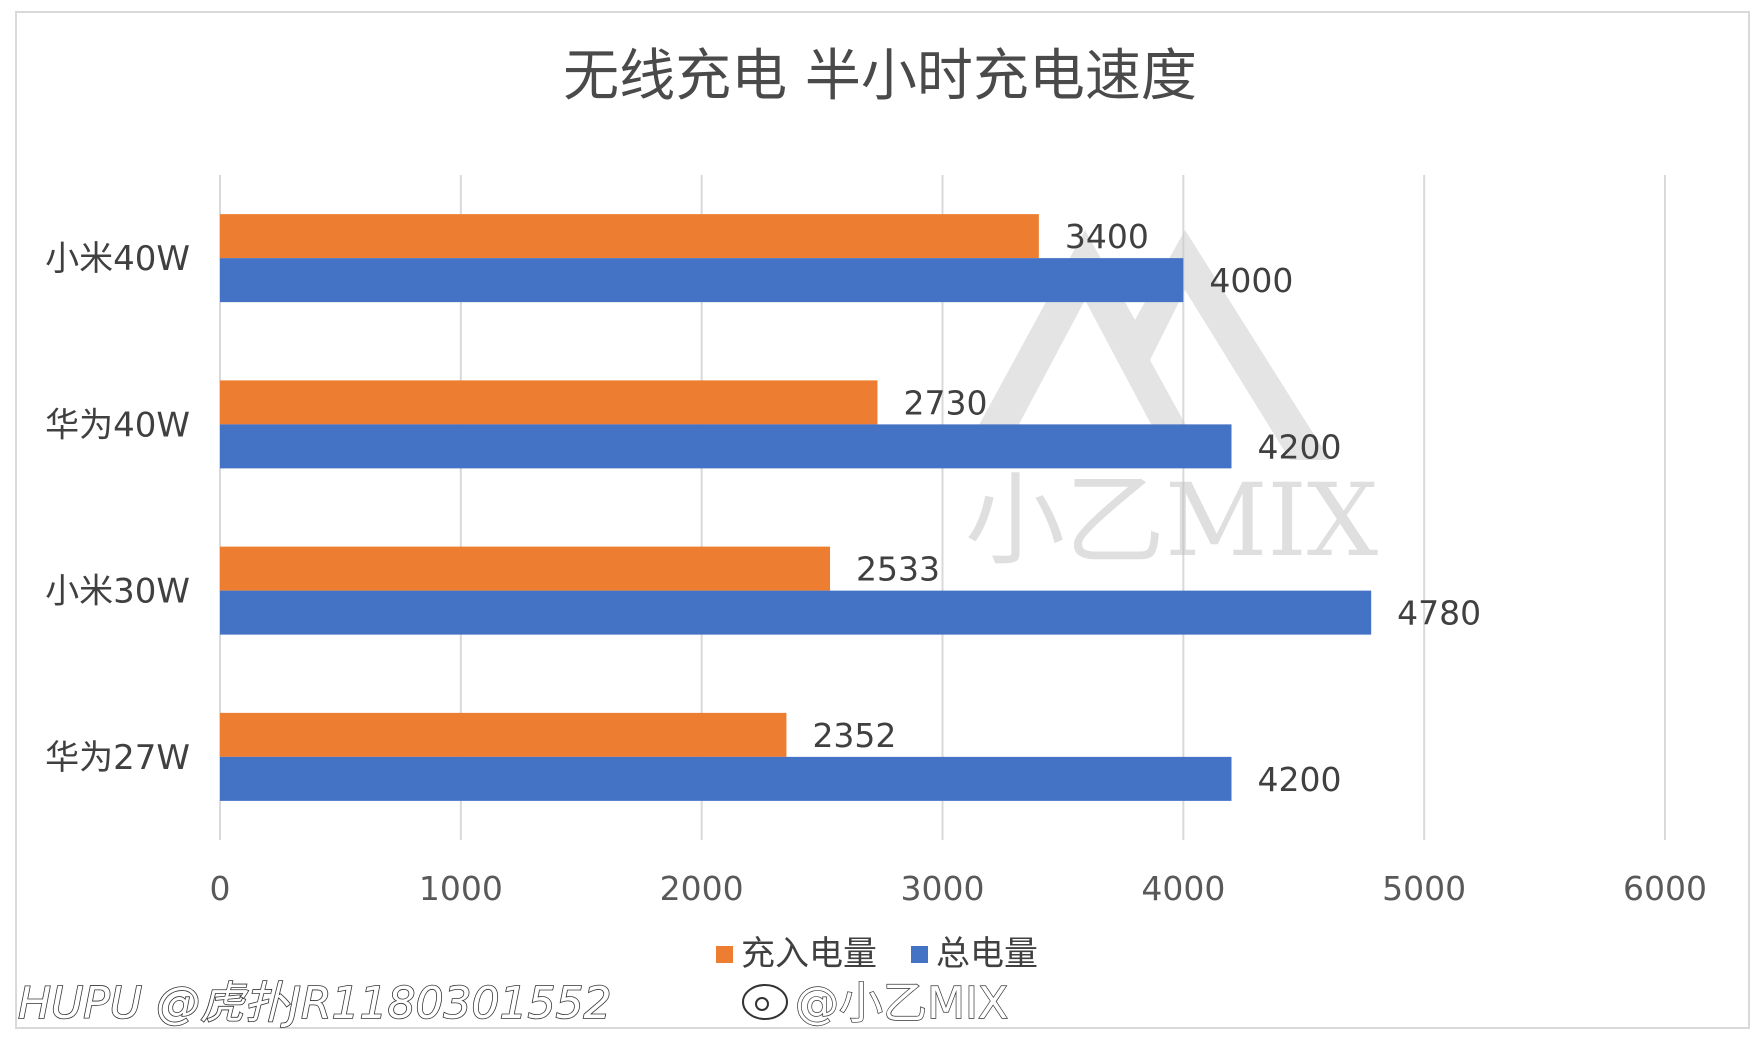 This screenshot has height=1043, width=1764. Describe the element at coordinates (1107, 236) in the screenshot. I see `data-label: 3400` at that location.